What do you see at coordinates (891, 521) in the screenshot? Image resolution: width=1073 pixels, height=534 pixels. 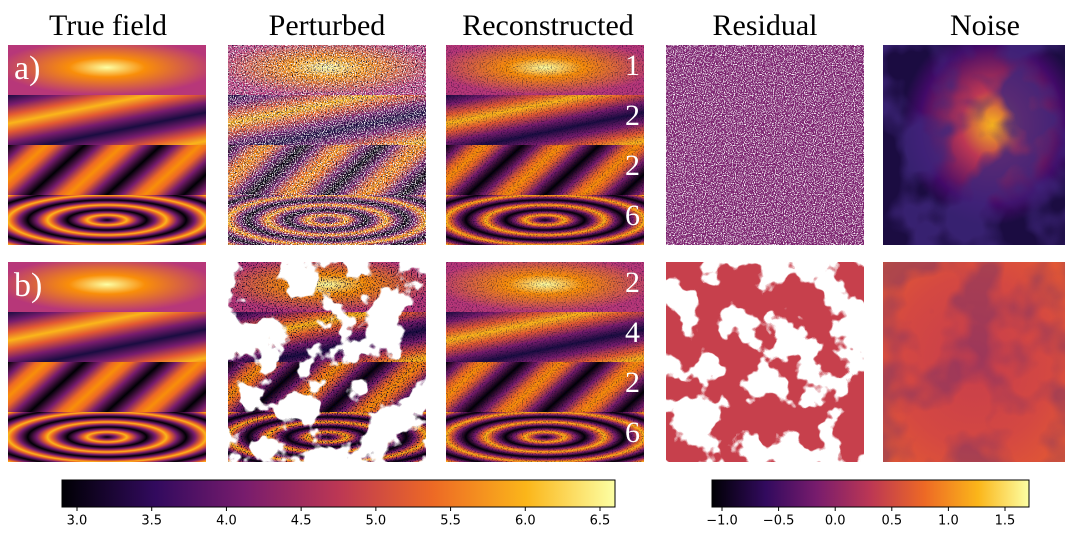 I see `tick-label: 0.5` at bounding box center [891, 521].